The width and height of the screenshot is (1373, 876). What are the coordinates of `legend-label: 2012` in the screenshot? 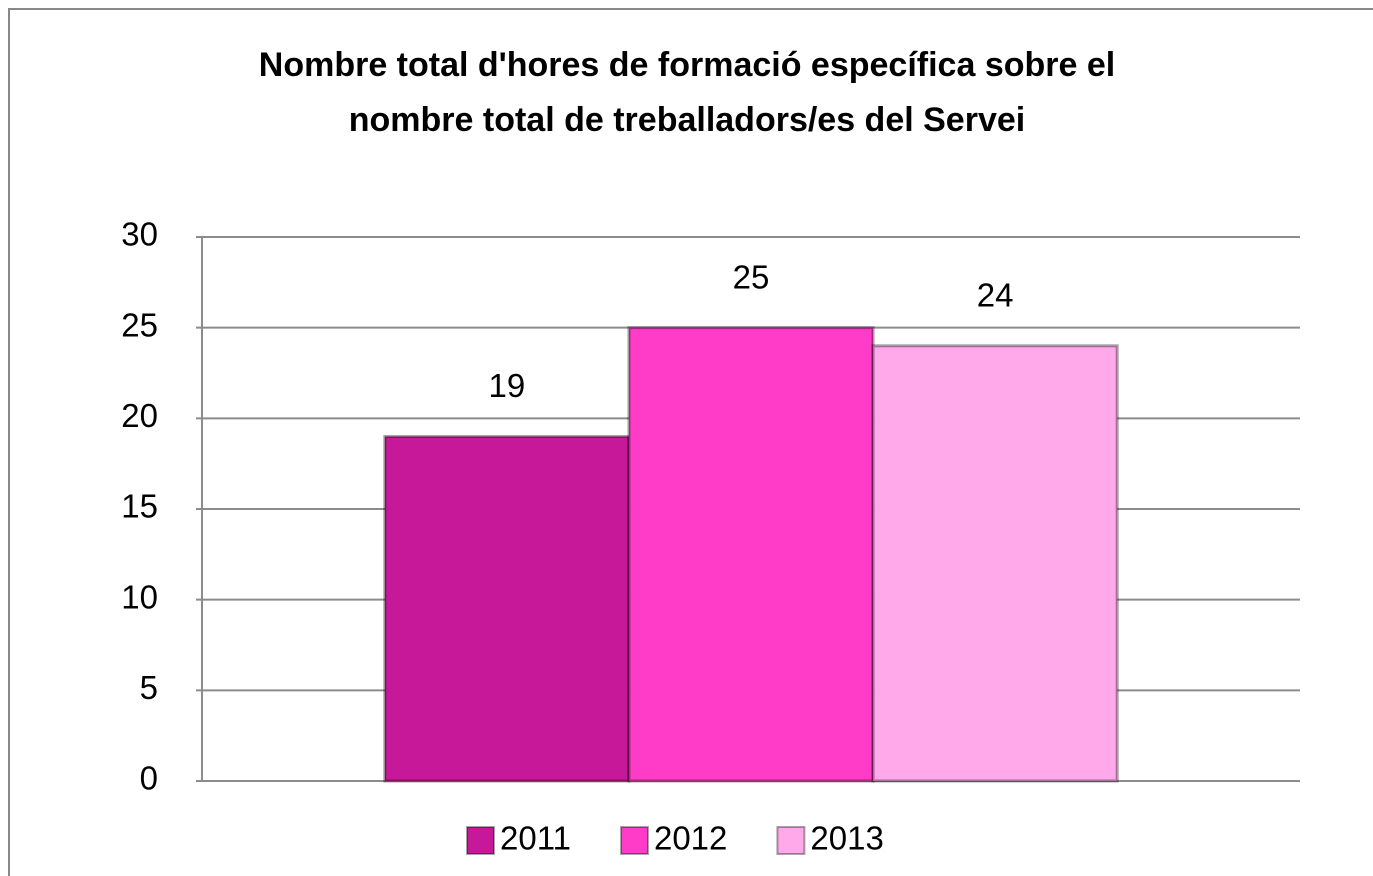 It's located at (690, 838).